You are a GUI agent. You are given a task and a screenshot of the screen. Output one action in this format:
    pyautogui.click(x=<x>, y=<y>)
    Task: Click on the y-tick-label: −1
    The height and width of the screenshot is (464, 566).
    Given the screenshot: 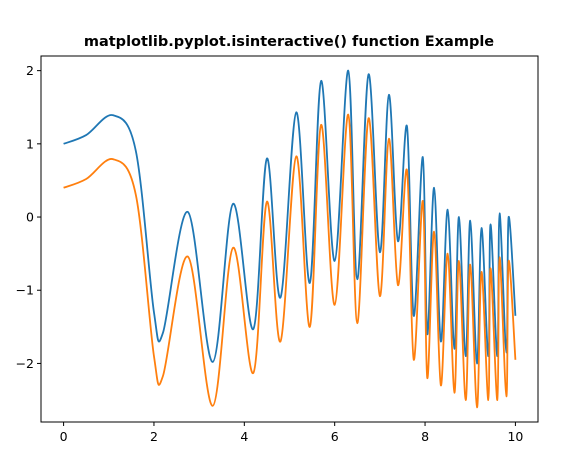 What is the action you would take?
    pyautogui.click(x=25, y=290)
    